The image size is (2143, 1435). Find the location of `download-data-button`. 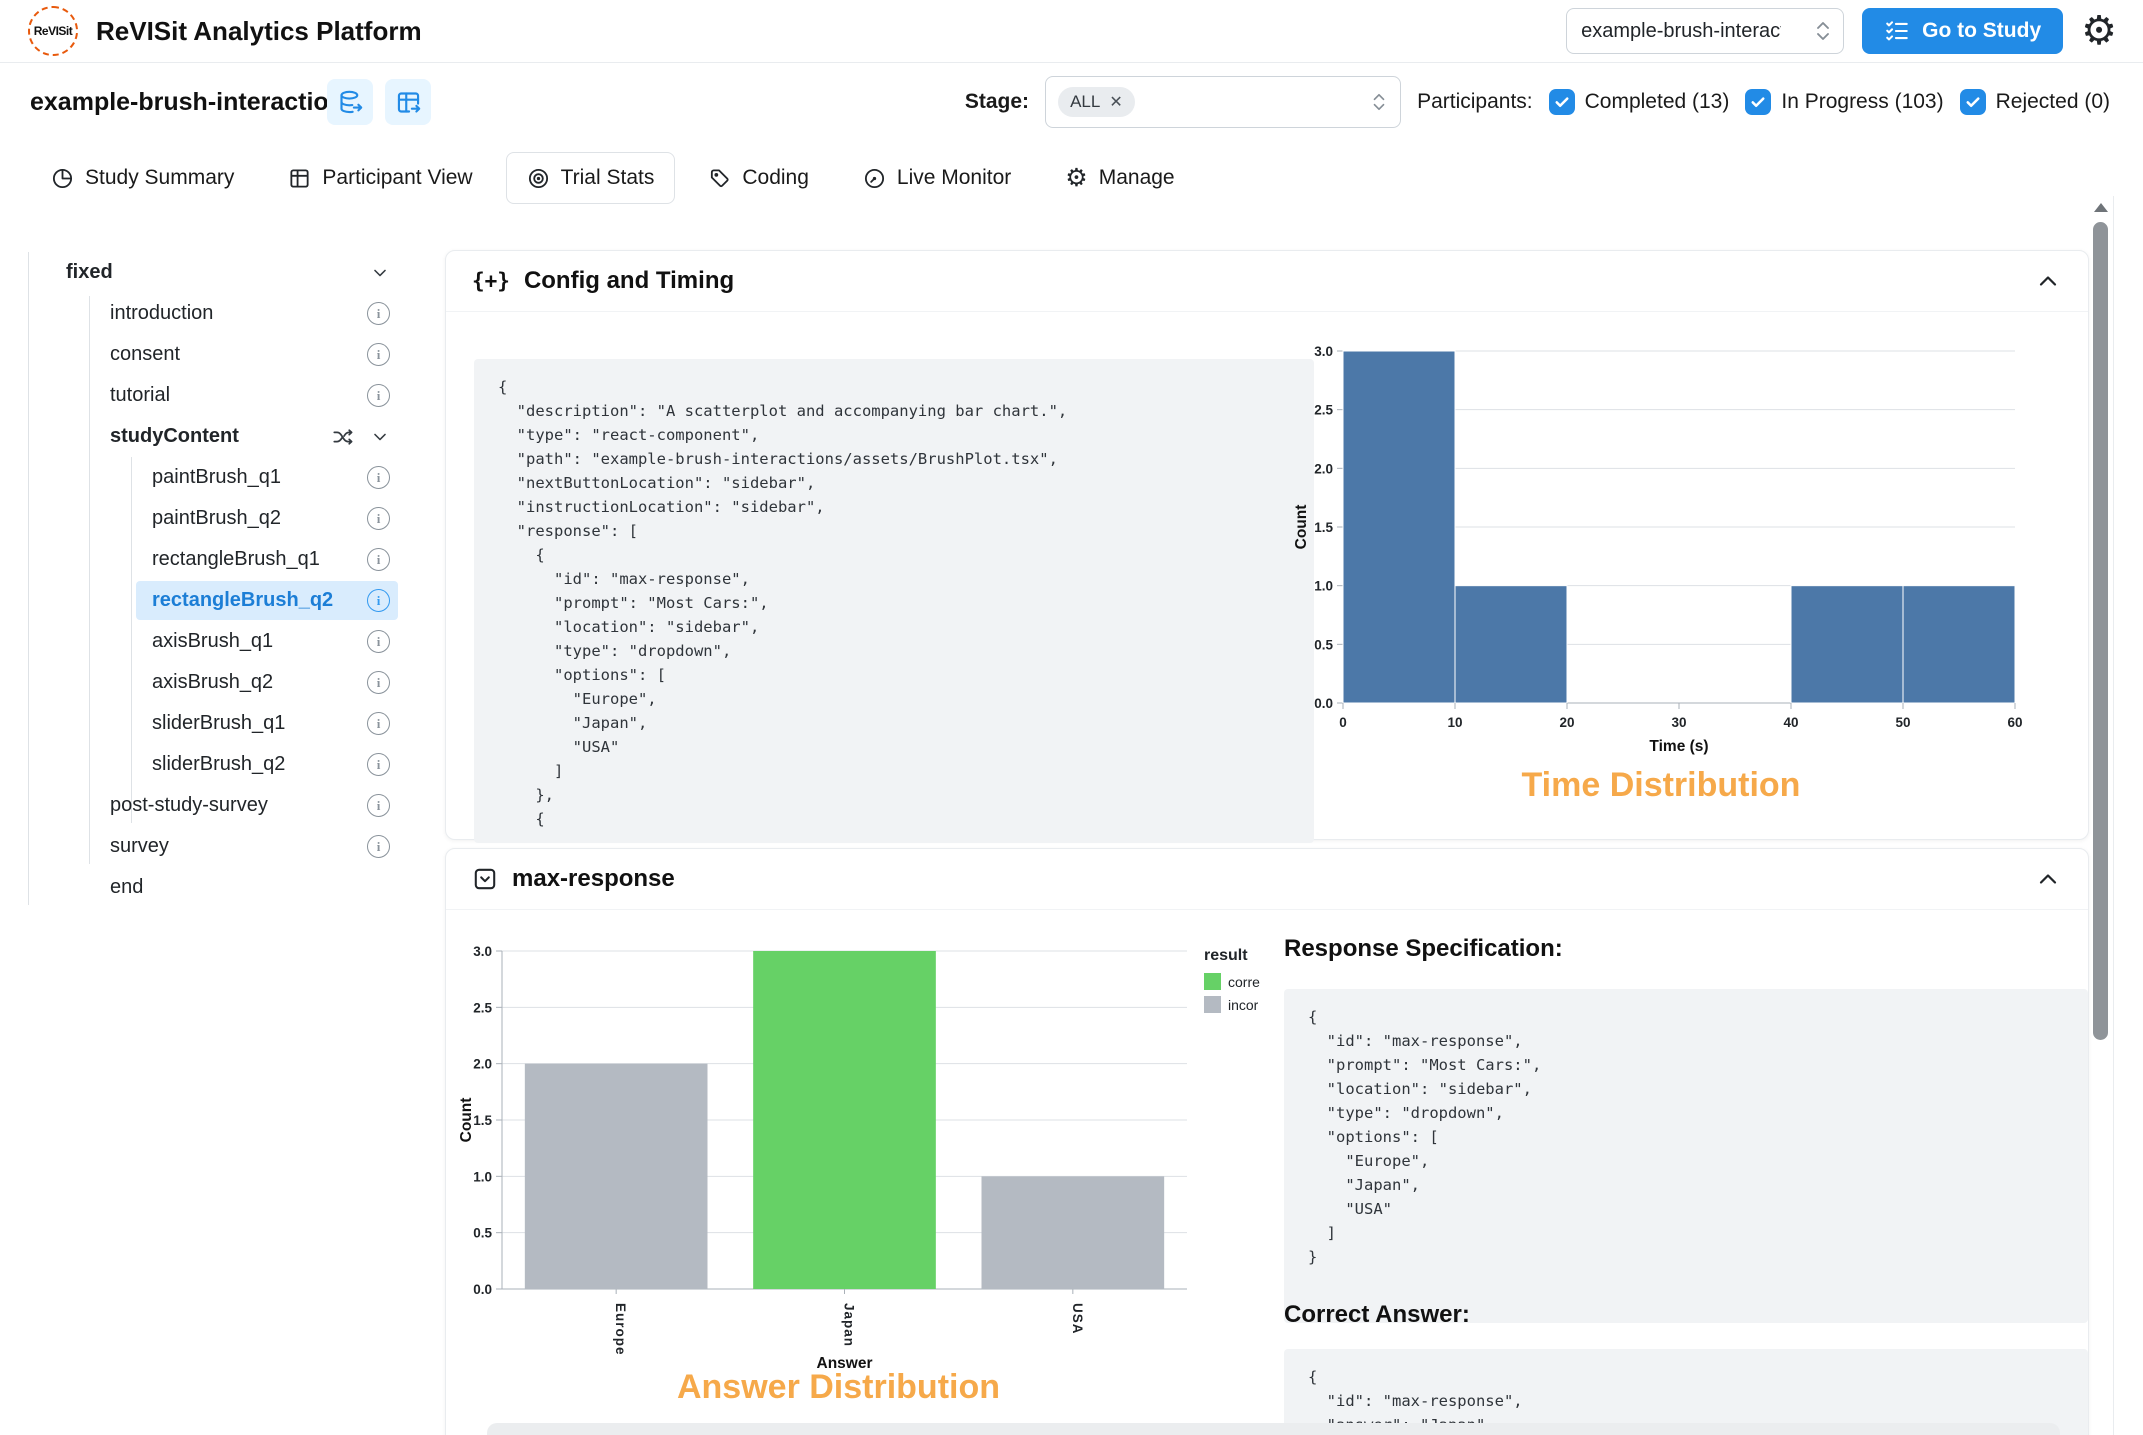

download-data-button is located at coordinates (350, 102).